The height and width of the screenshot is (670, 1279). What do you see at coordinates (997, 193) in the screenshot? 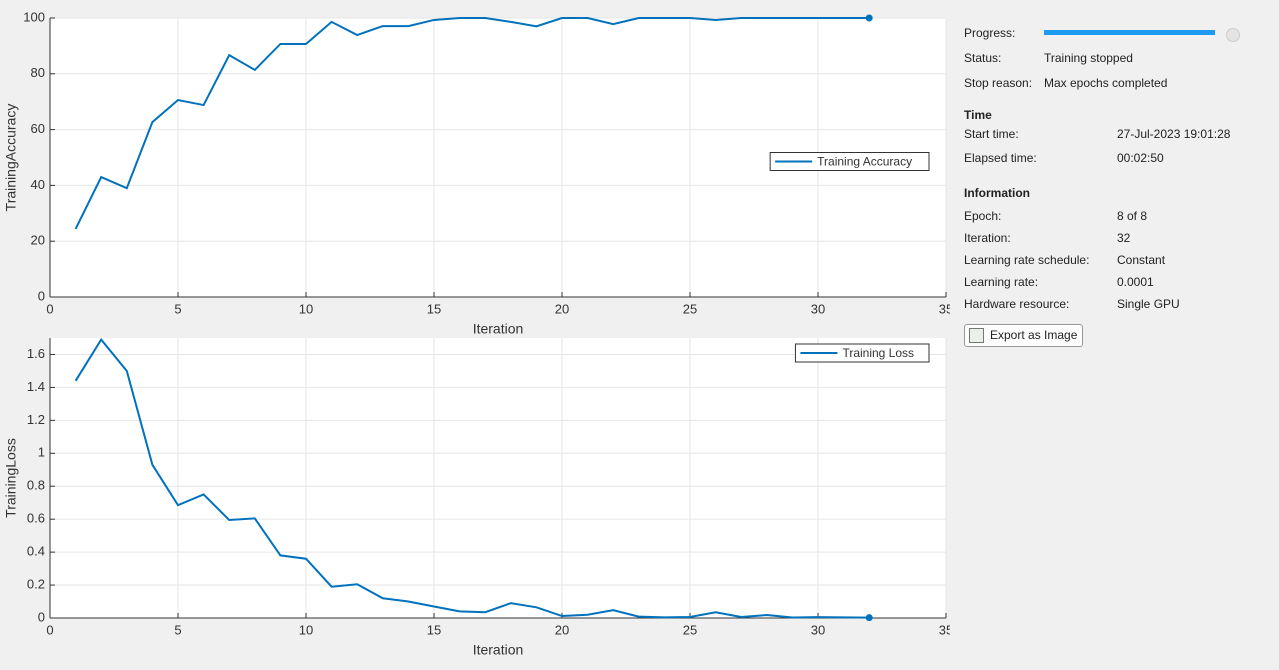
I see `heading: Information` at bounding box center [997, 193].